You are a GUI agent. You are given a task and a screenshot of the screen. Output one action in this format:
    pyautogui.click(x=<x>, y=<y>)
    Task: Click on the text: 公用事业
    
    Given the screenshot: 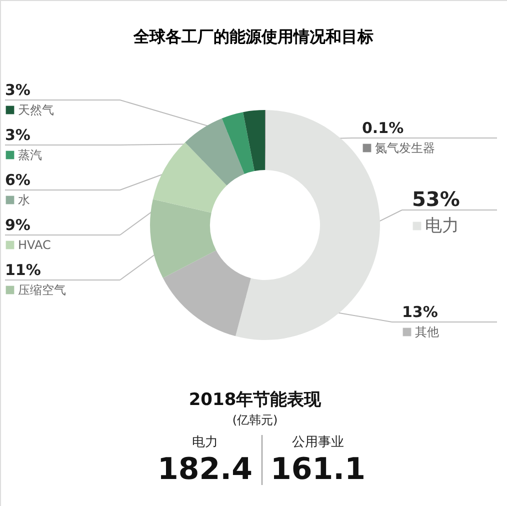 What is the action you would take?
    pyautogui.click(x=318, y=442)
    